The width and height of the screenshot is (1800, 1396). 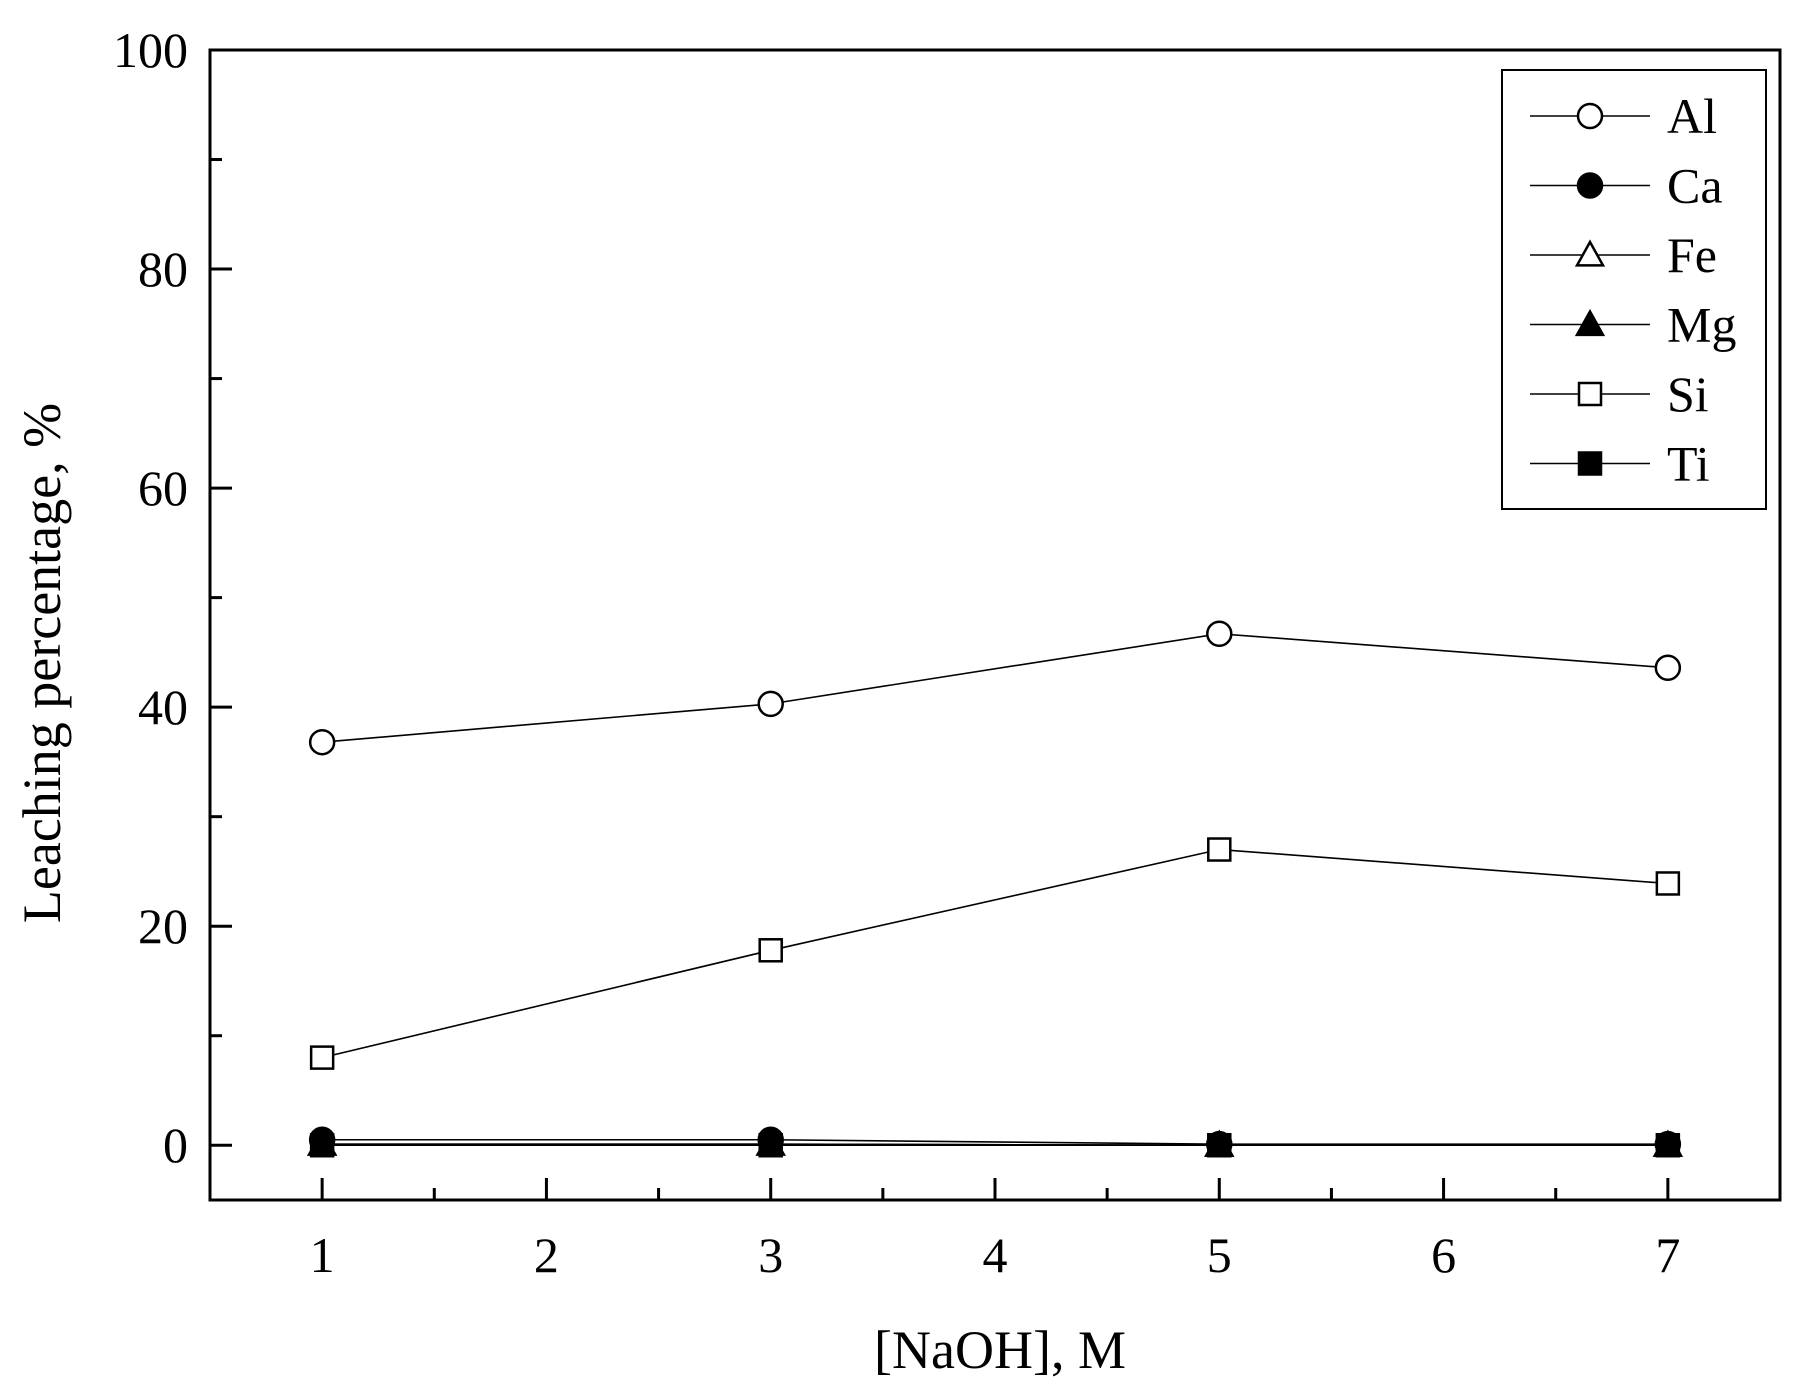 I want to click on x-axis-title: [NaOH], M, so click(x=1000, y=1350).